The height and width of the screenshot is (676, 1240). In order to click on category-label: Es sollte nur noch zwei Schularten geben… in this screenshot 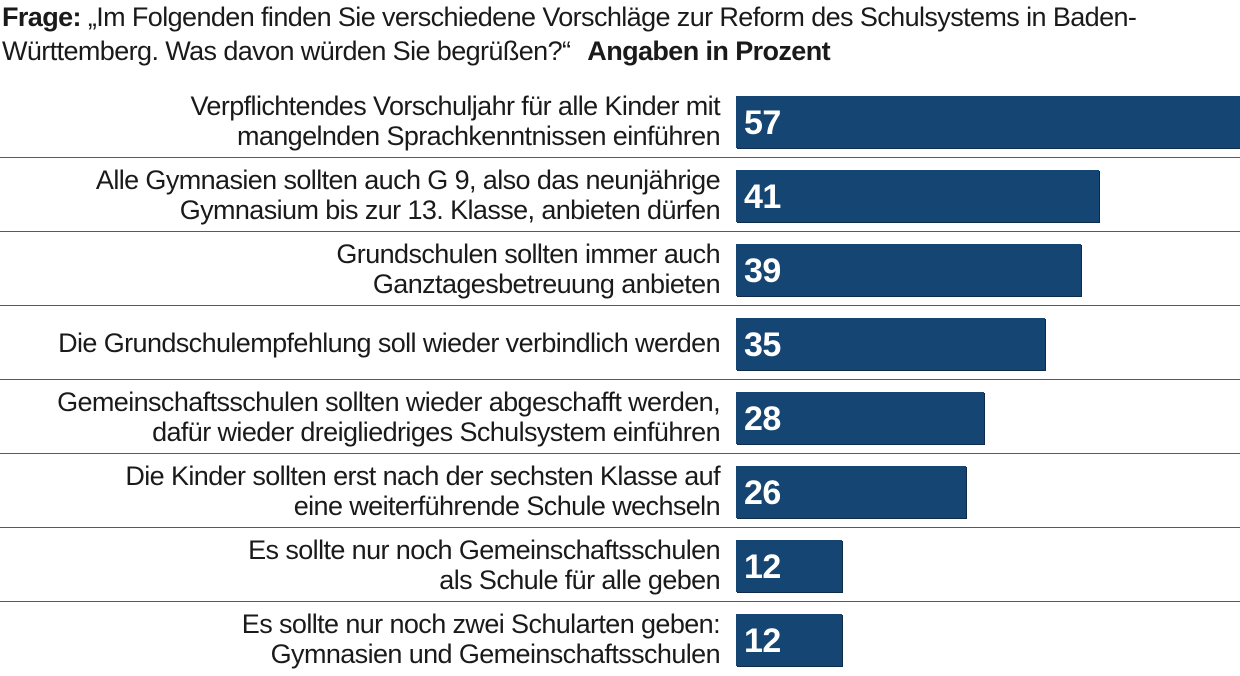, I will do `click(481, 639)`.